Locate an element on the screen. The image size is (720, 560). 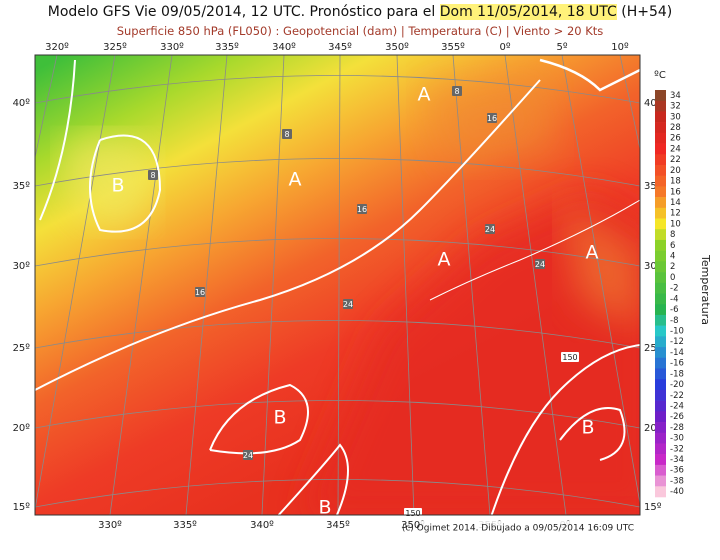
top-longitude: 5º is located at coordinates (561, 47).